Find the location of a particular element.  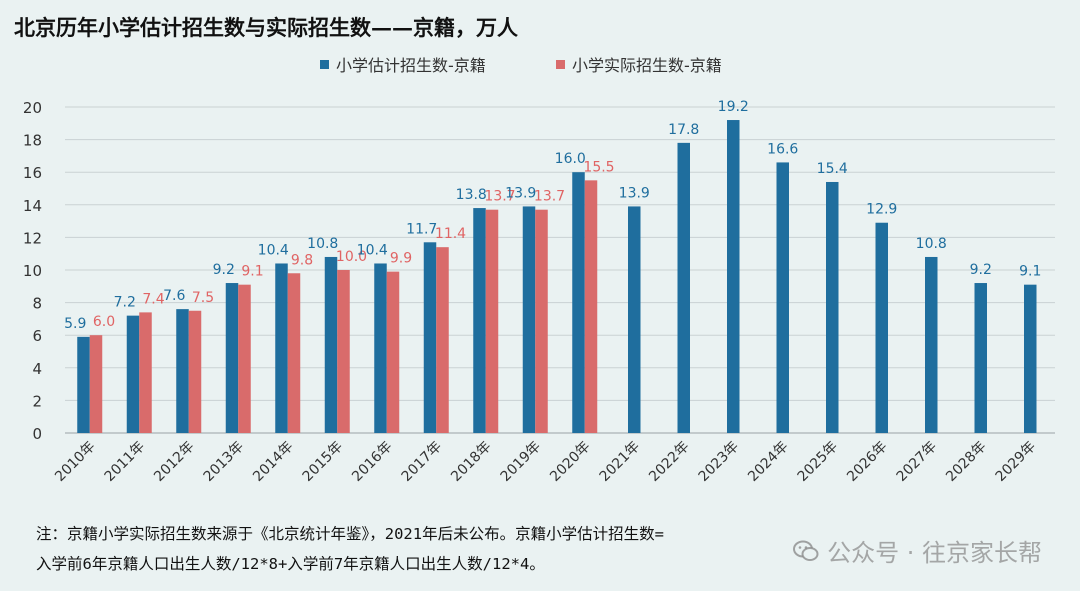

data-label-actual: 10.0 is located at coordinates (351, 257).